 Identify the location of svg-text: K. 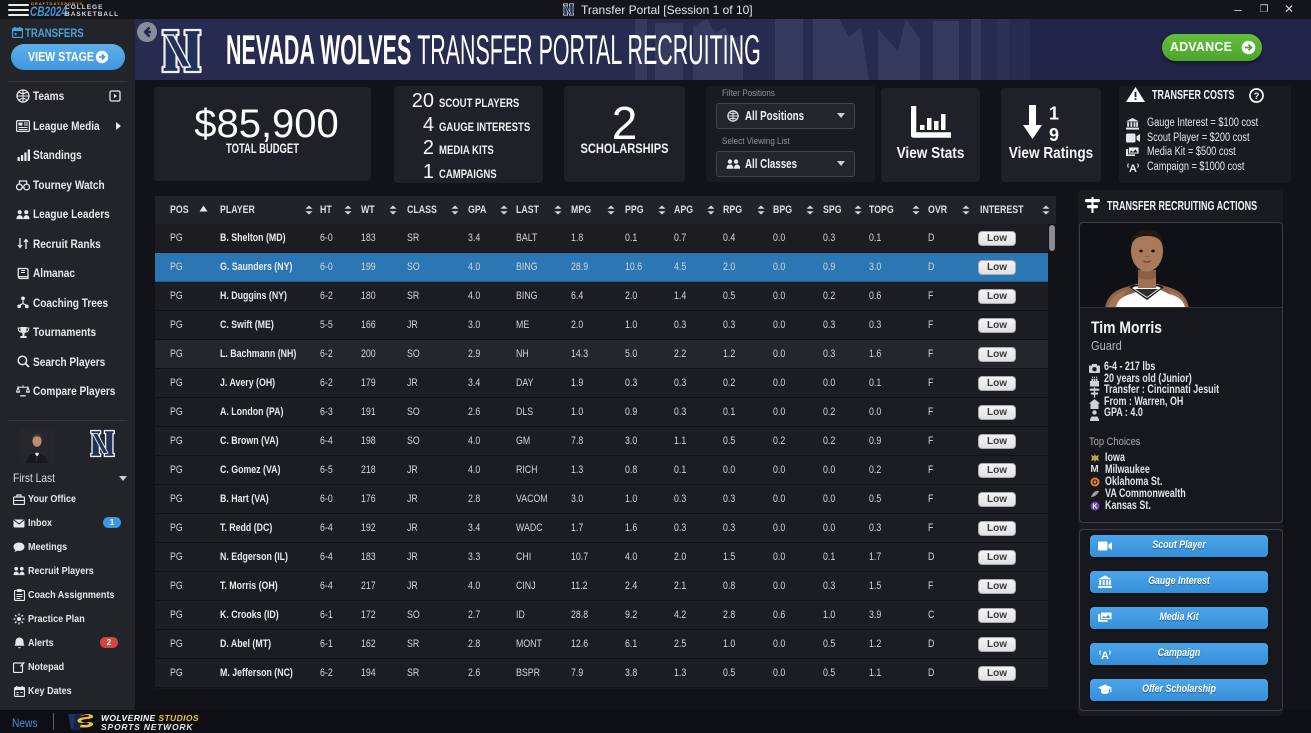
(1094, 507).